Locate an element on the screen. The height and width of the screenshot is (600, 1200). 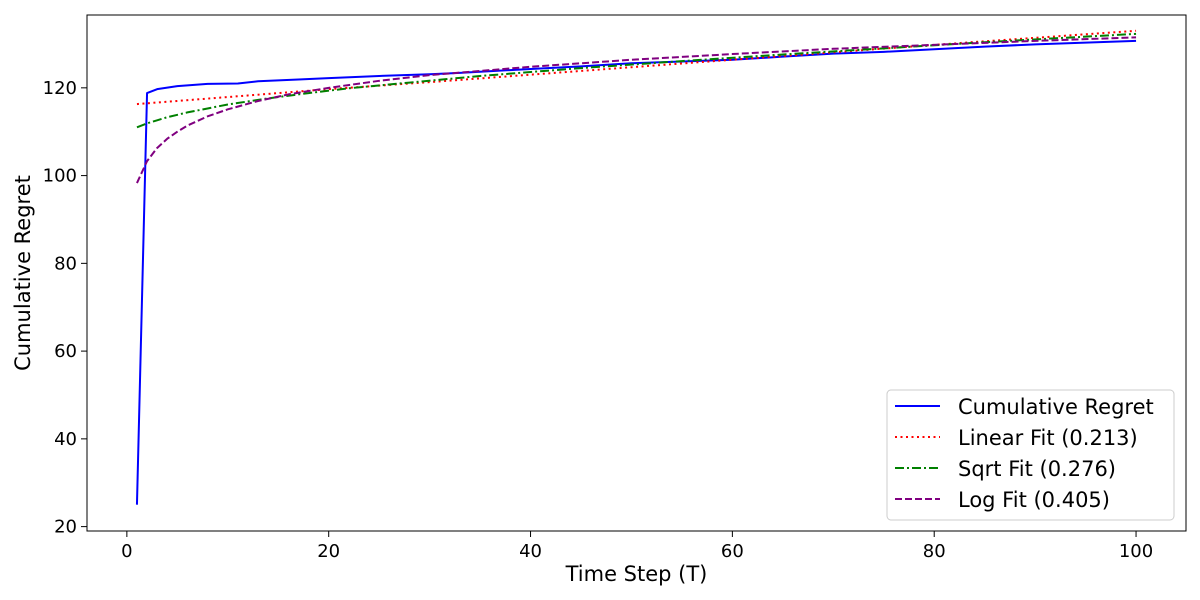
y-tick-label: 80 is located at coordinates (65, 263).